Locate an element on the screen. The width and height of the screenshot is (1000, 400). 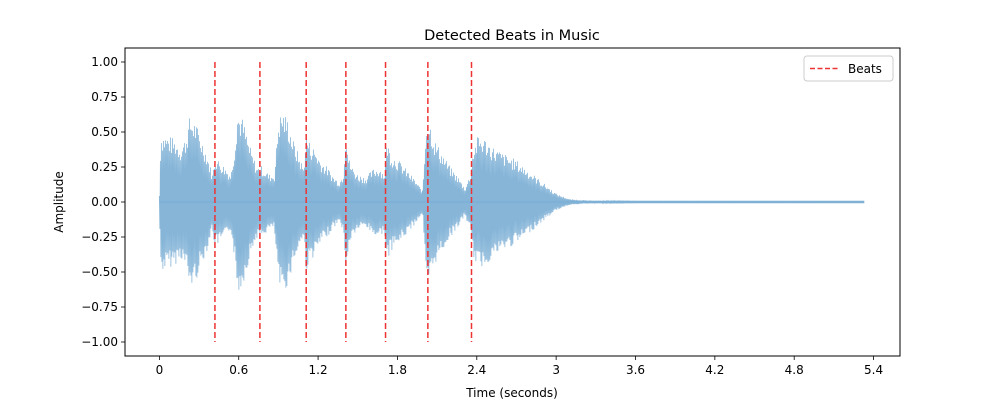
x-tick-label: 5.4 is located at coordinates (873, 370).